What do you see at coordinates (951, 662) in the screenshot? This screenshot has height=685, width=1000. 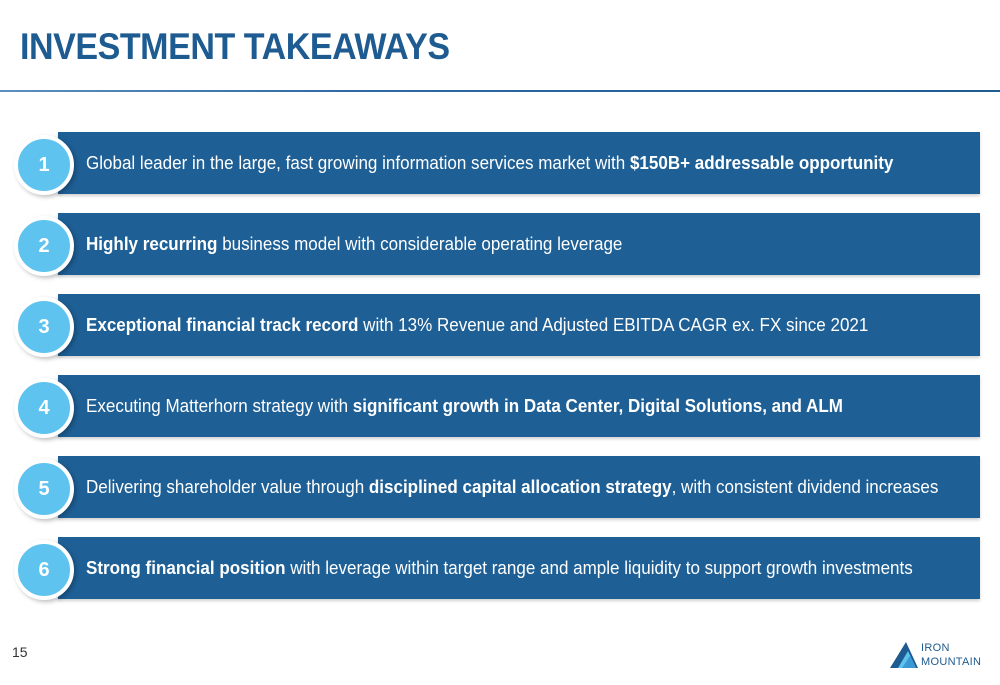 I see `logo-text-line2: MOUNTAIN` at bounding box center [951, 662].